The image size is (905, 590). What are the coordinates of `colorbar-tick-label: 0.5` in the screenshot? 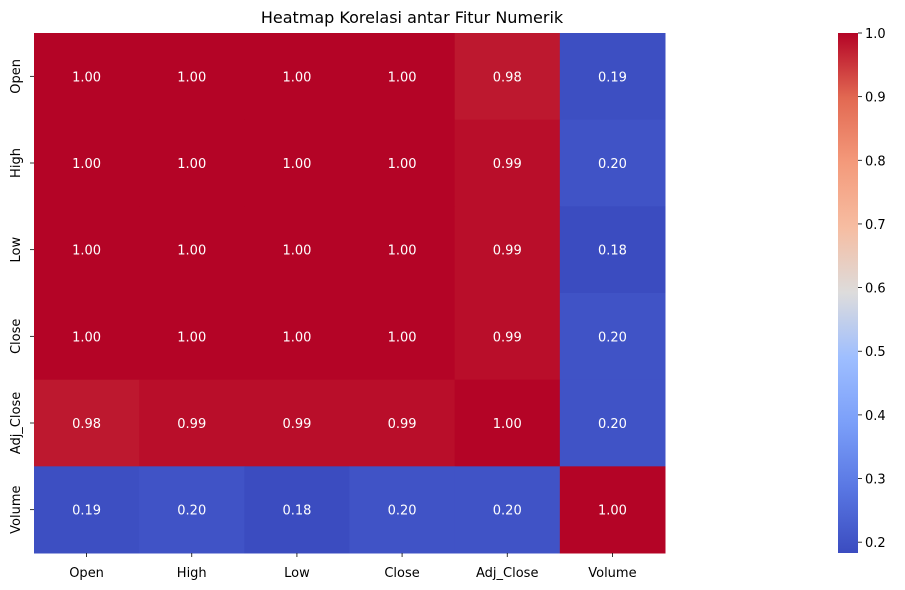 It's located at (875, 352).